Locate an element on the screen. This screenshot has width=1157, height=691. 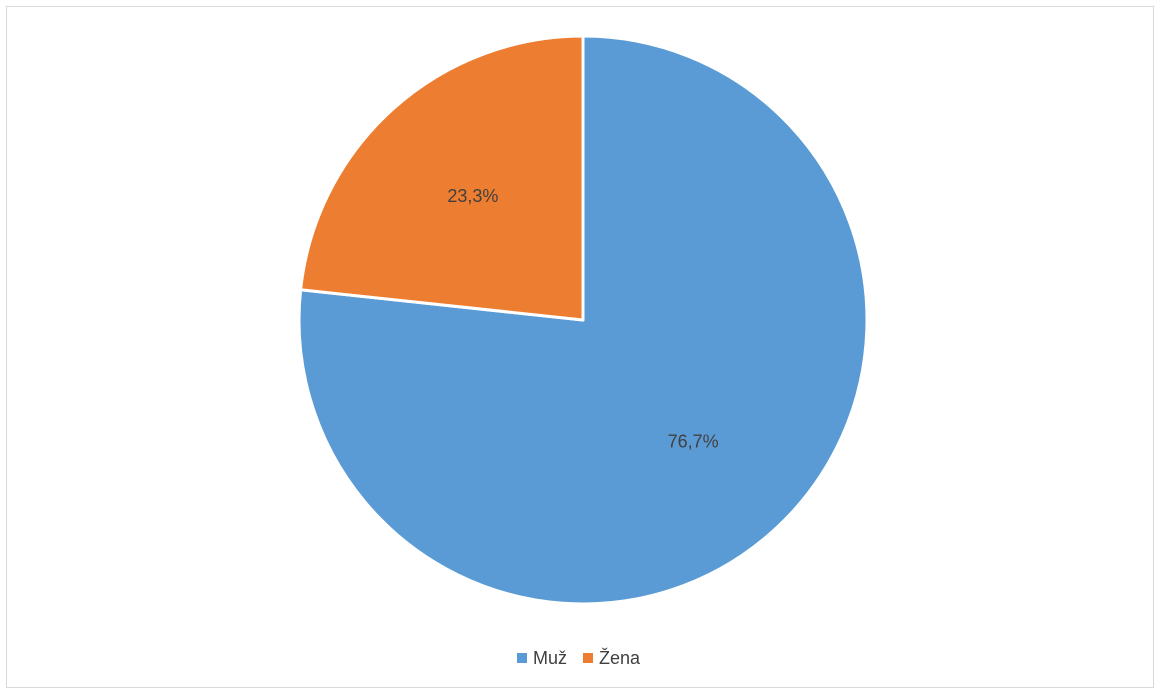
data-labels: 76,7% 23,3% is located at coordinates (582, 318).